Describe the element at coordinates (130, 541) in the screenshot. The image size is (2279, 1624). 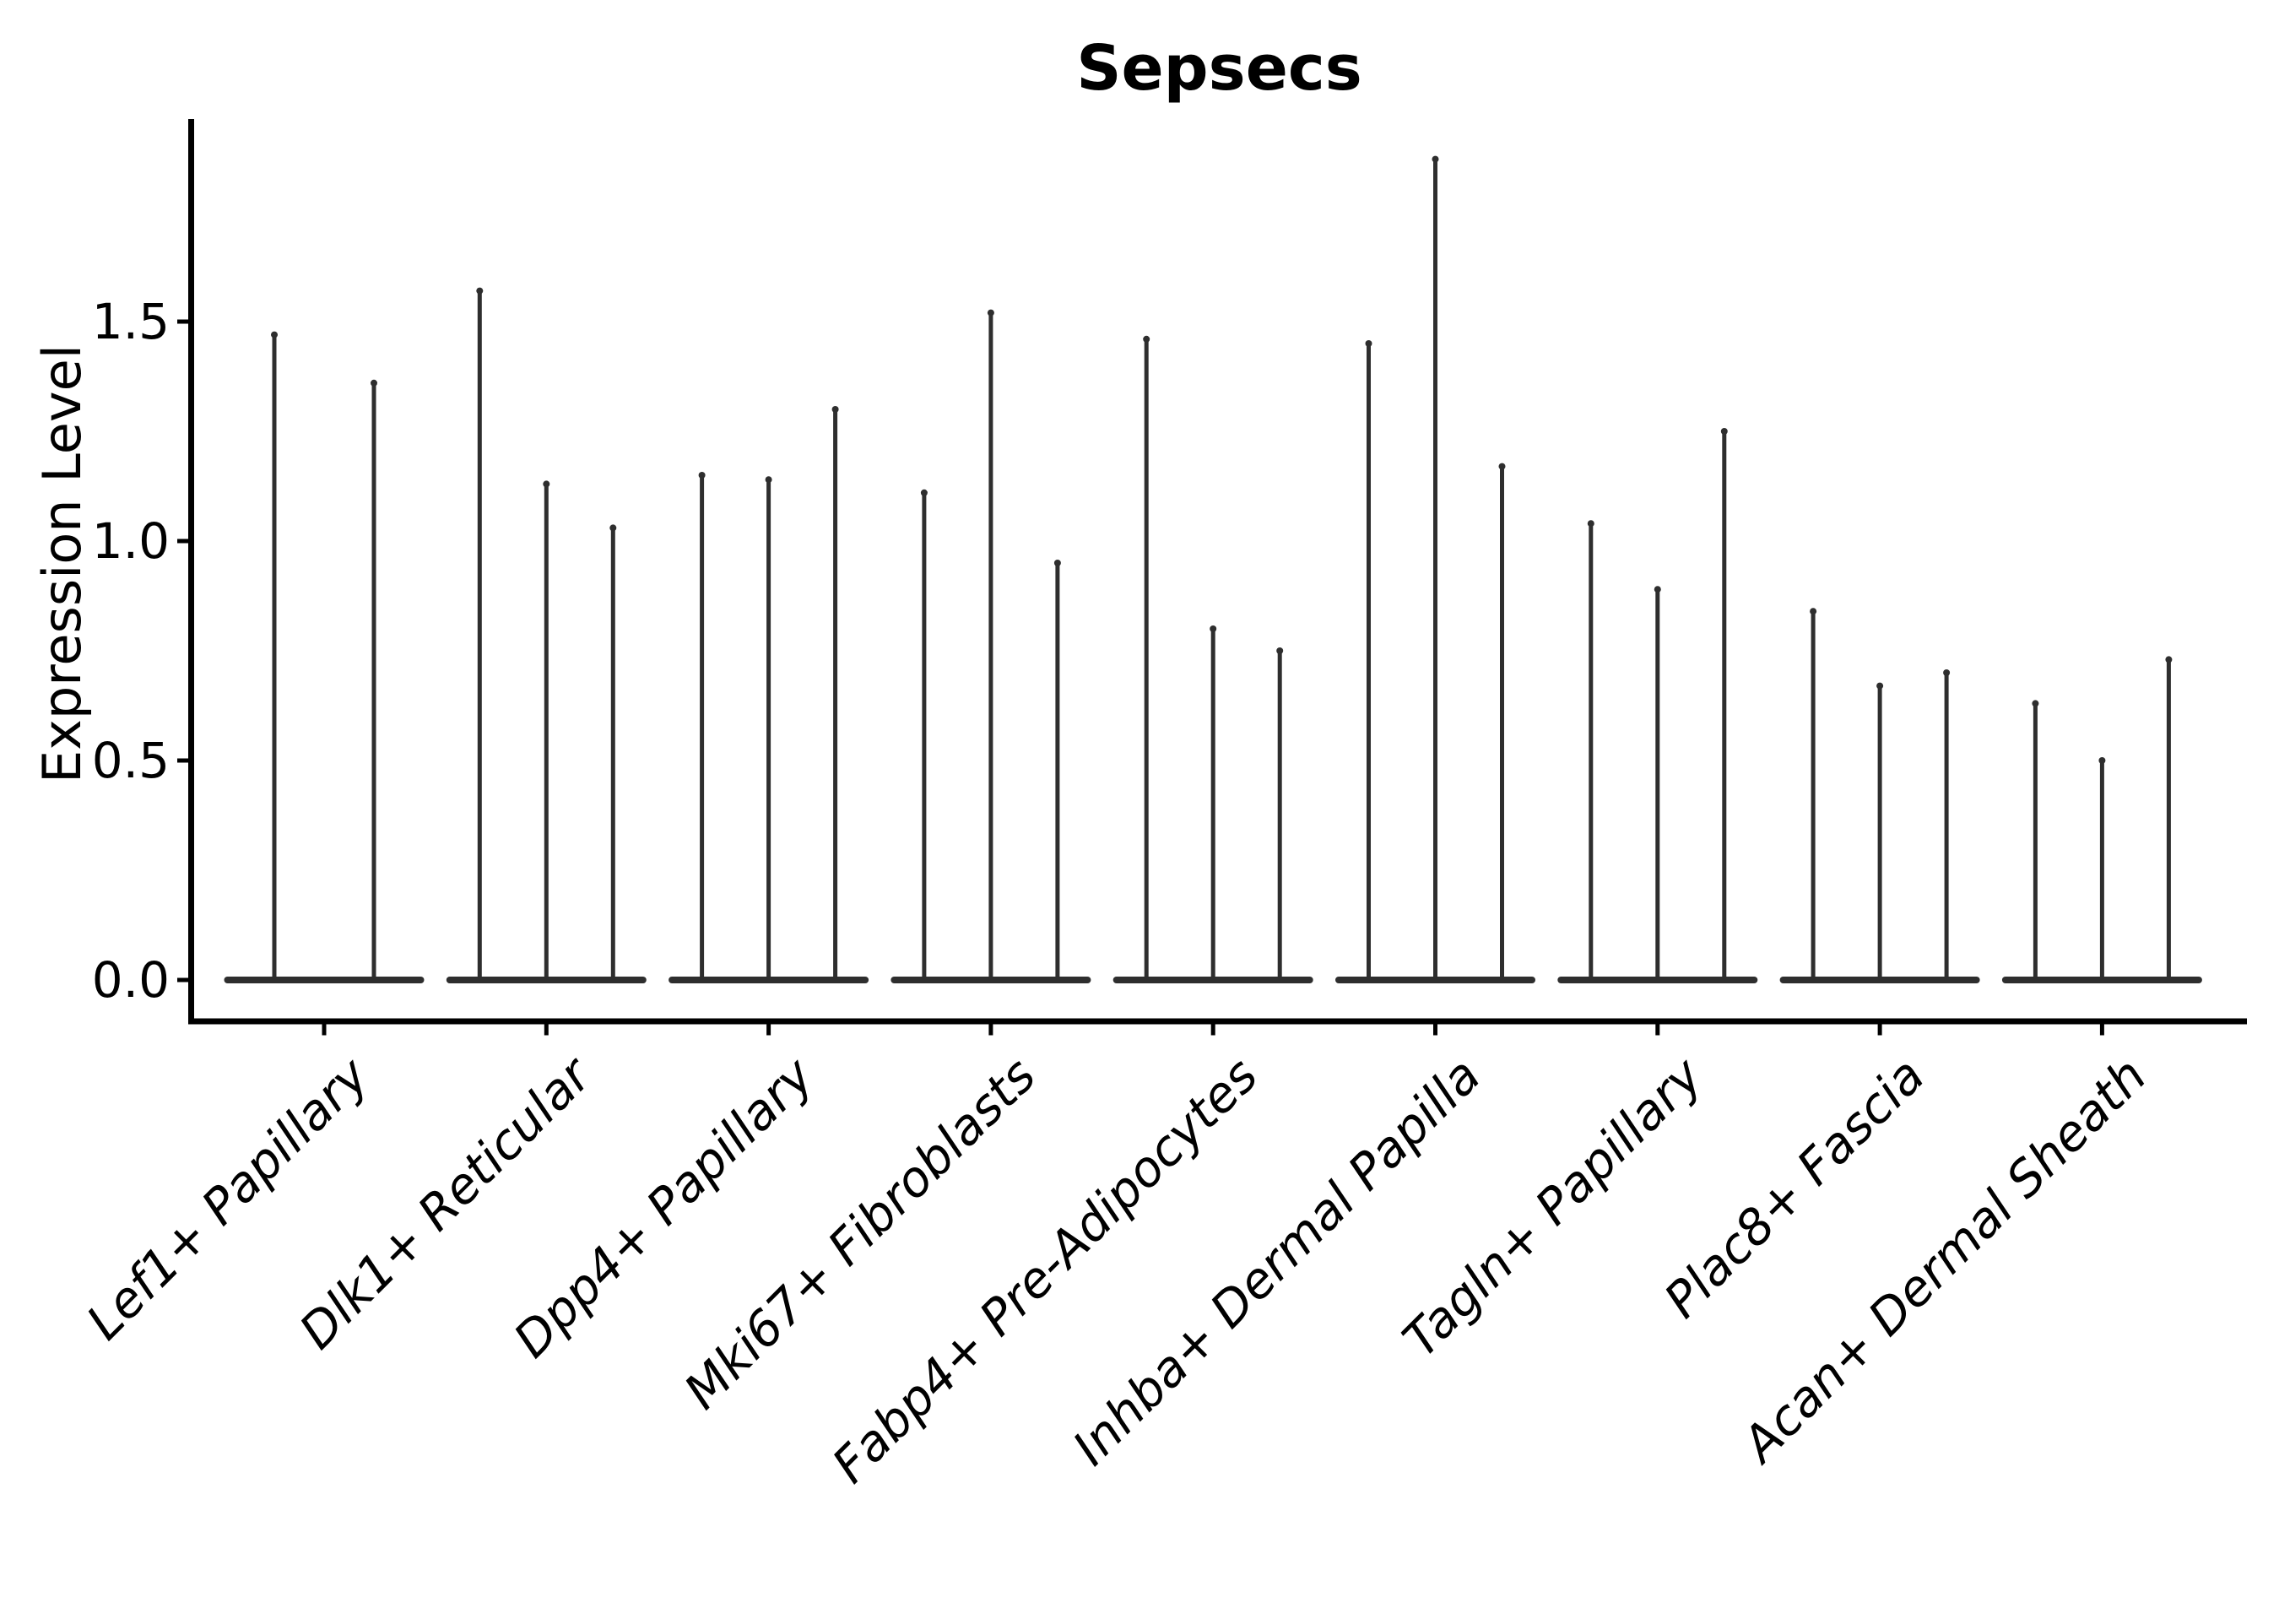
I see `y-tick-label: 1.0` at that location.